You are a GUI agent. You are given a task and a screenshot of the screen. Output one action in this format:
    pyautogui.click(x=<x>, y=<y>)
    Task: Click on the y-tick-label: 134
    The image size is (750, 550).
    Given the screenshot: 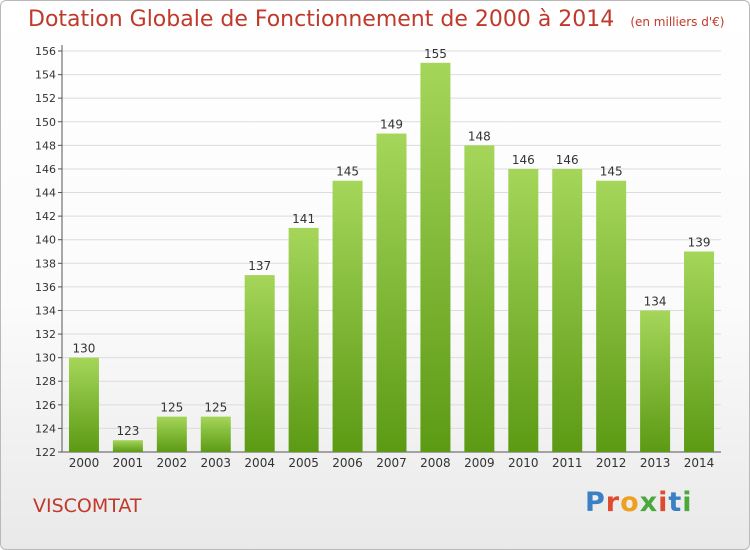 What is the action you would take?
    pyautogui.click(x=45, y=310)
    